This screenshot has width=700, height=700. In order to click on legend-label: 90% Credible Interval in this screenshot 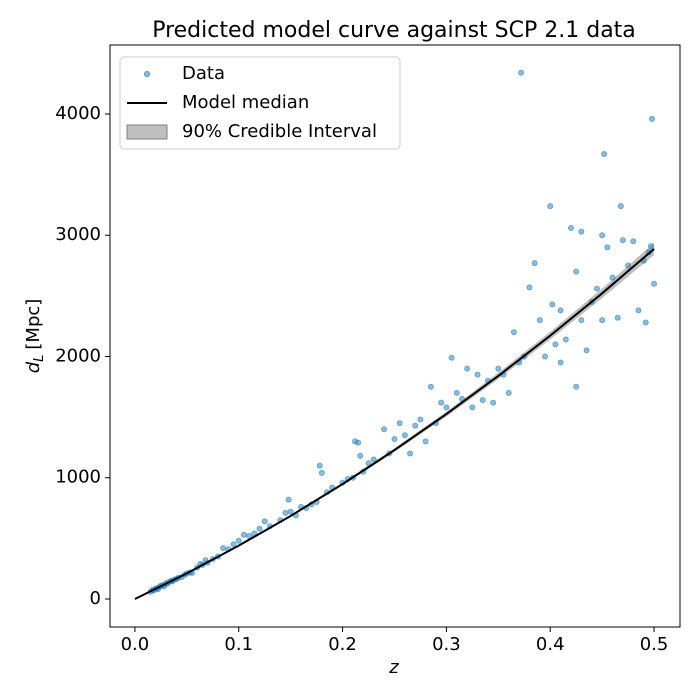, I will do `click(279, 131)`.